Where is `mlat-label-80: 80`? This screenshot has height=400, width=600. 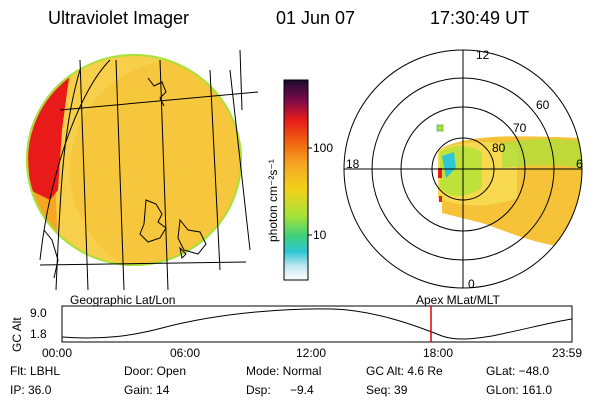 mlat-label-80: 80 is located at coordinates (499, 148).